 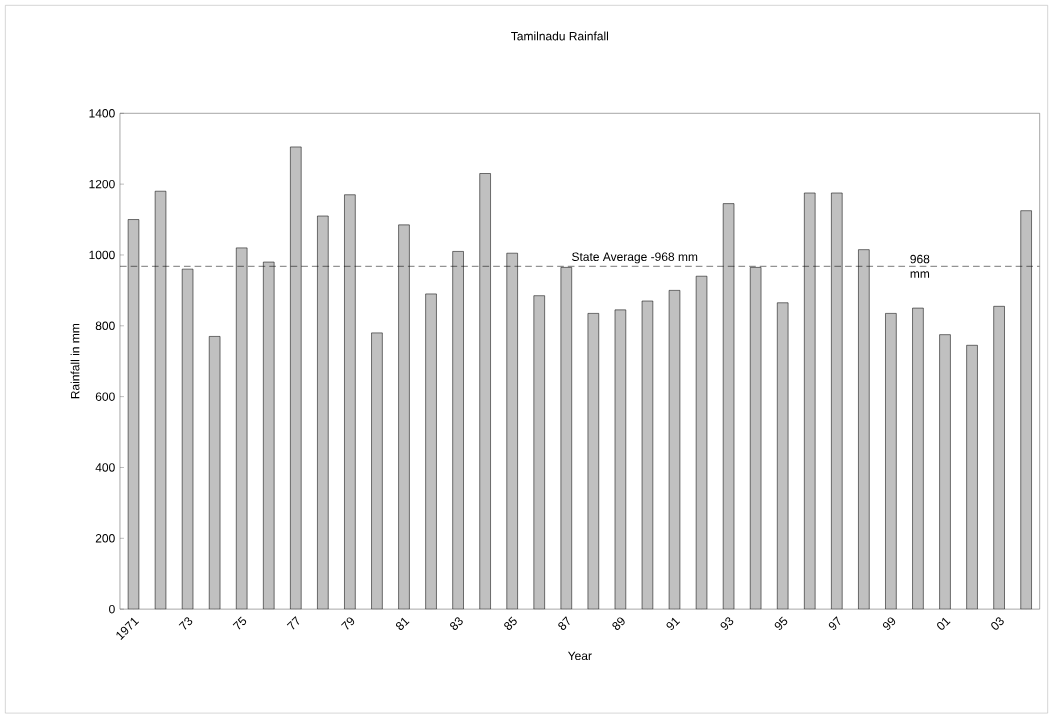 What do you see at coordinates (347, 623) in the screenshot?
I see `x-tick-label: 79` at bounding box center [347, 623].